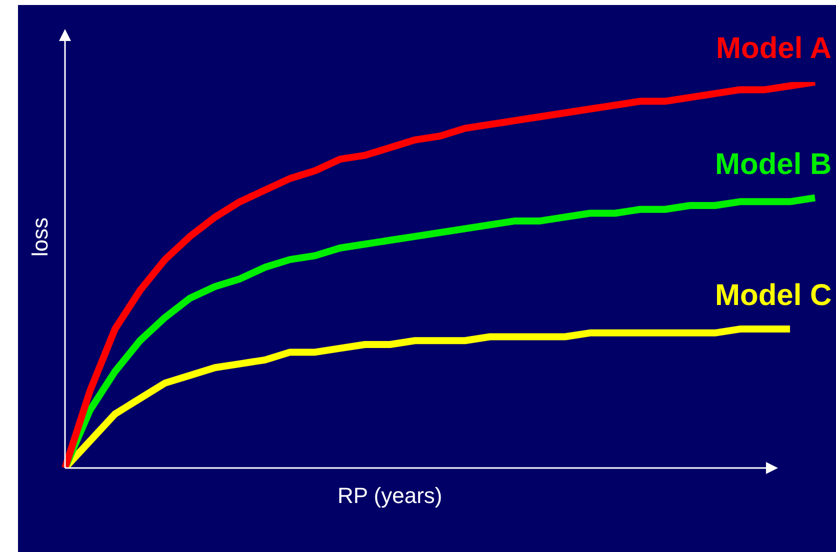 This screenshot has height=552, width=836. What do you see at coordinates (390, 495) in the screenshot?
I see `x-axis-title: RP (years)` at bounding box center [390, 495].